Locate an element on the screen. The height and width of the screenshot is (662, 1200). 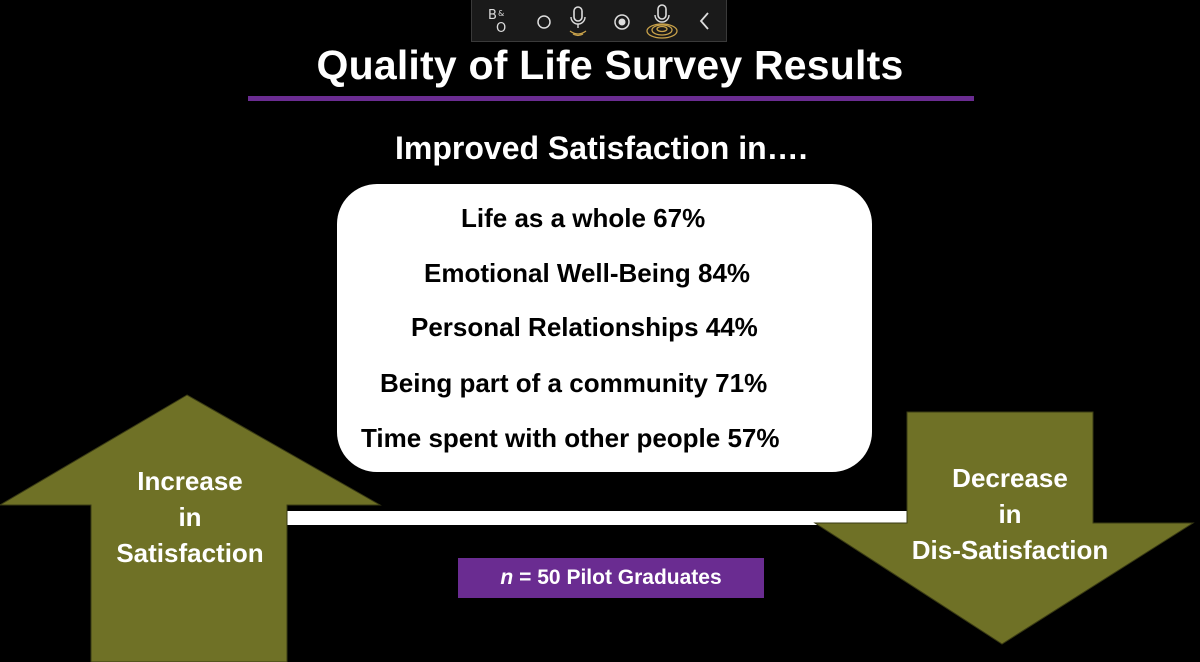
svg-text: B is located at coordinates (492, 15).